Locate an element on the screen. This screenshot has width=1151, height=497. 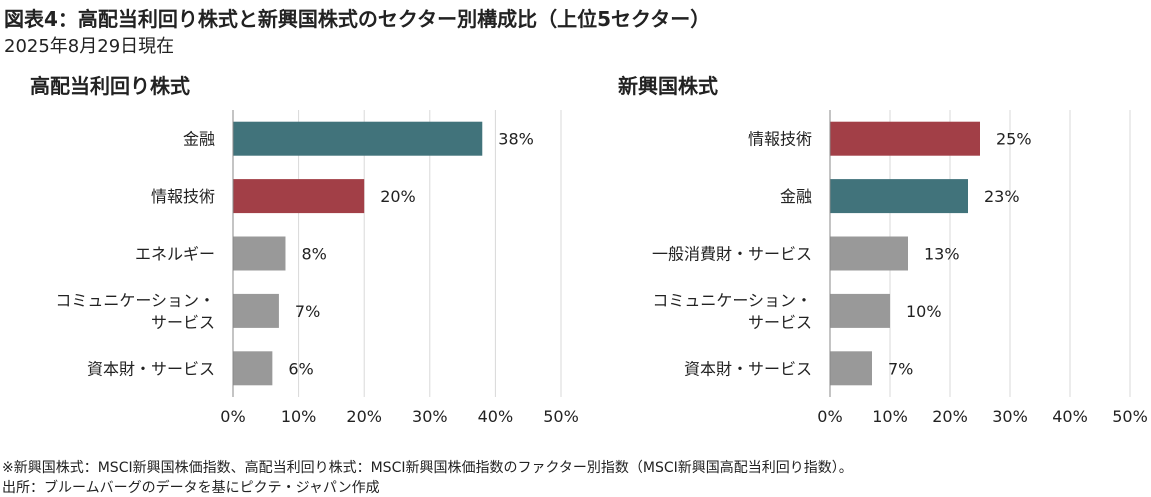
left-category-label-5: 資本財・サービス is located at coordinates (151, 368).